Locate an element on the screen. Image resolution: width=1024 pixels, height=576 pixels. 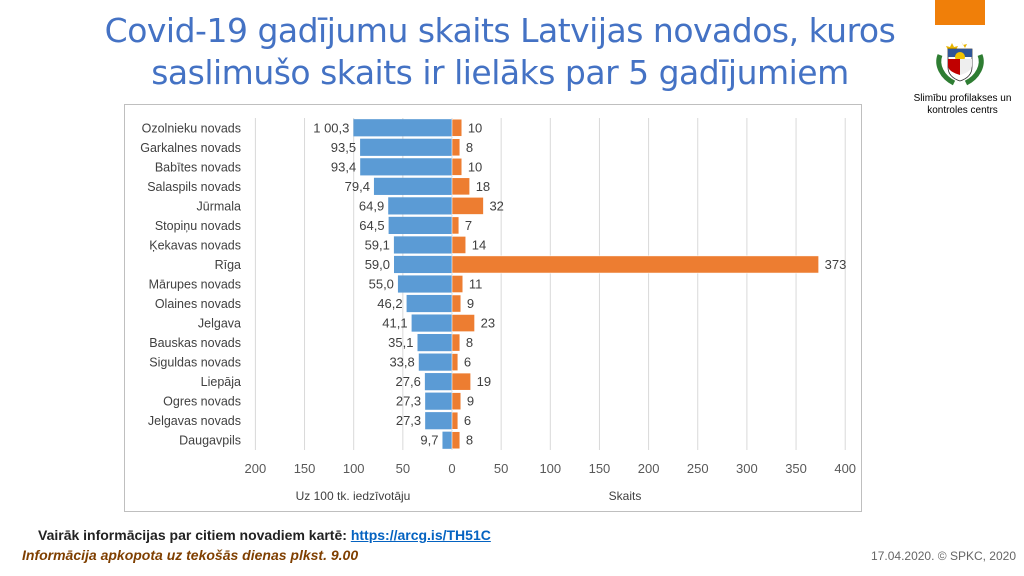
data-label-count: 32 is located at coordinates (496, 205).